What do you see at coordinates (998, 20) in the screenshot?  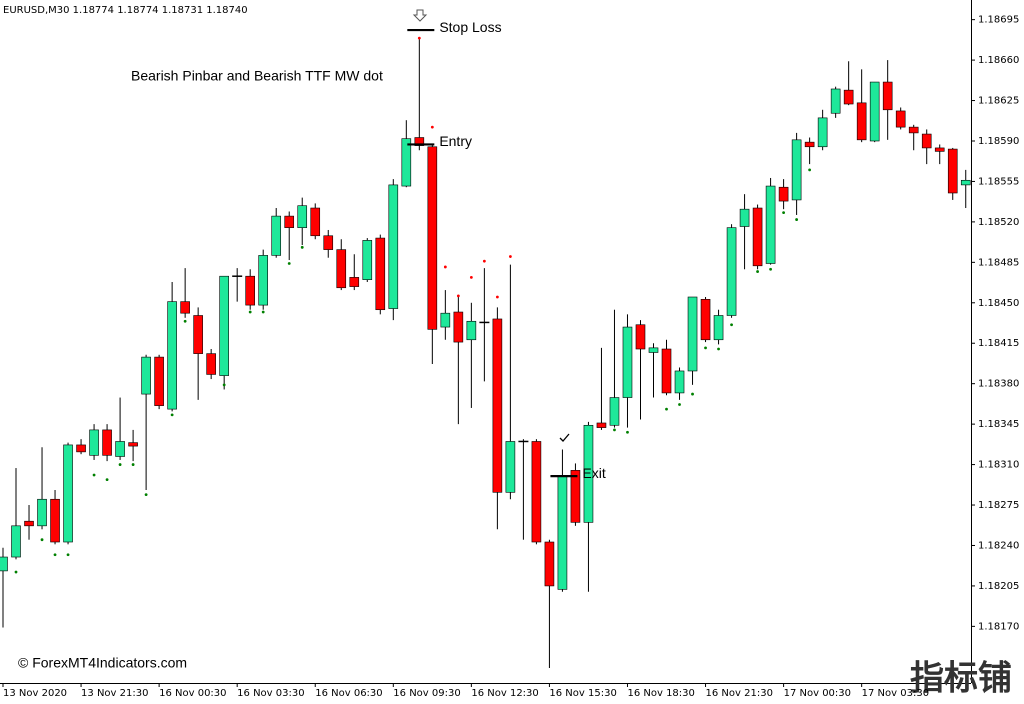 I see `y-tick-label: 1.18695` at bounding box center [998, 20].